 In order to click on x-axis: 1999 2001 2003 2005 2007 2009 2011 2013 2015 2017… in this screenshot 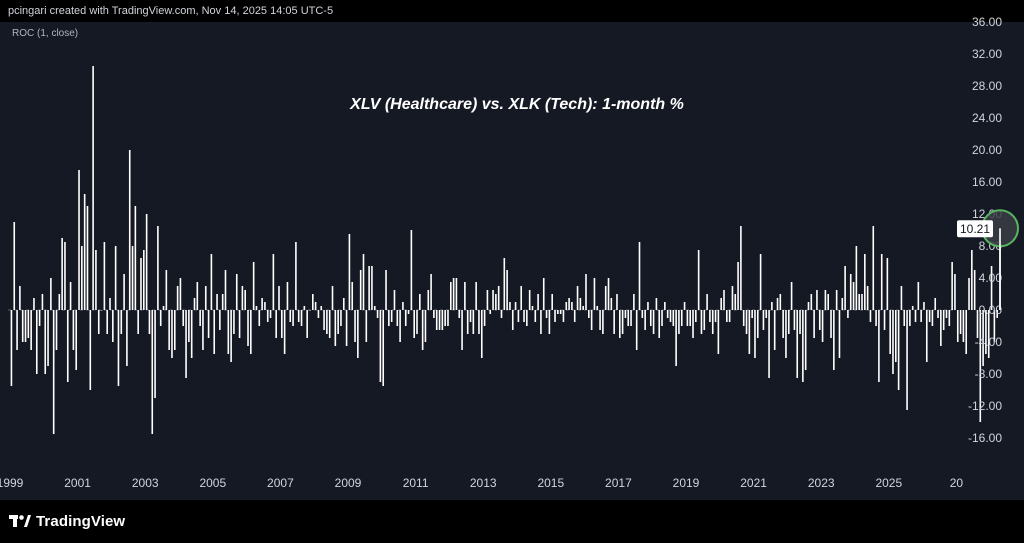, I will do `click(481, 483)`.